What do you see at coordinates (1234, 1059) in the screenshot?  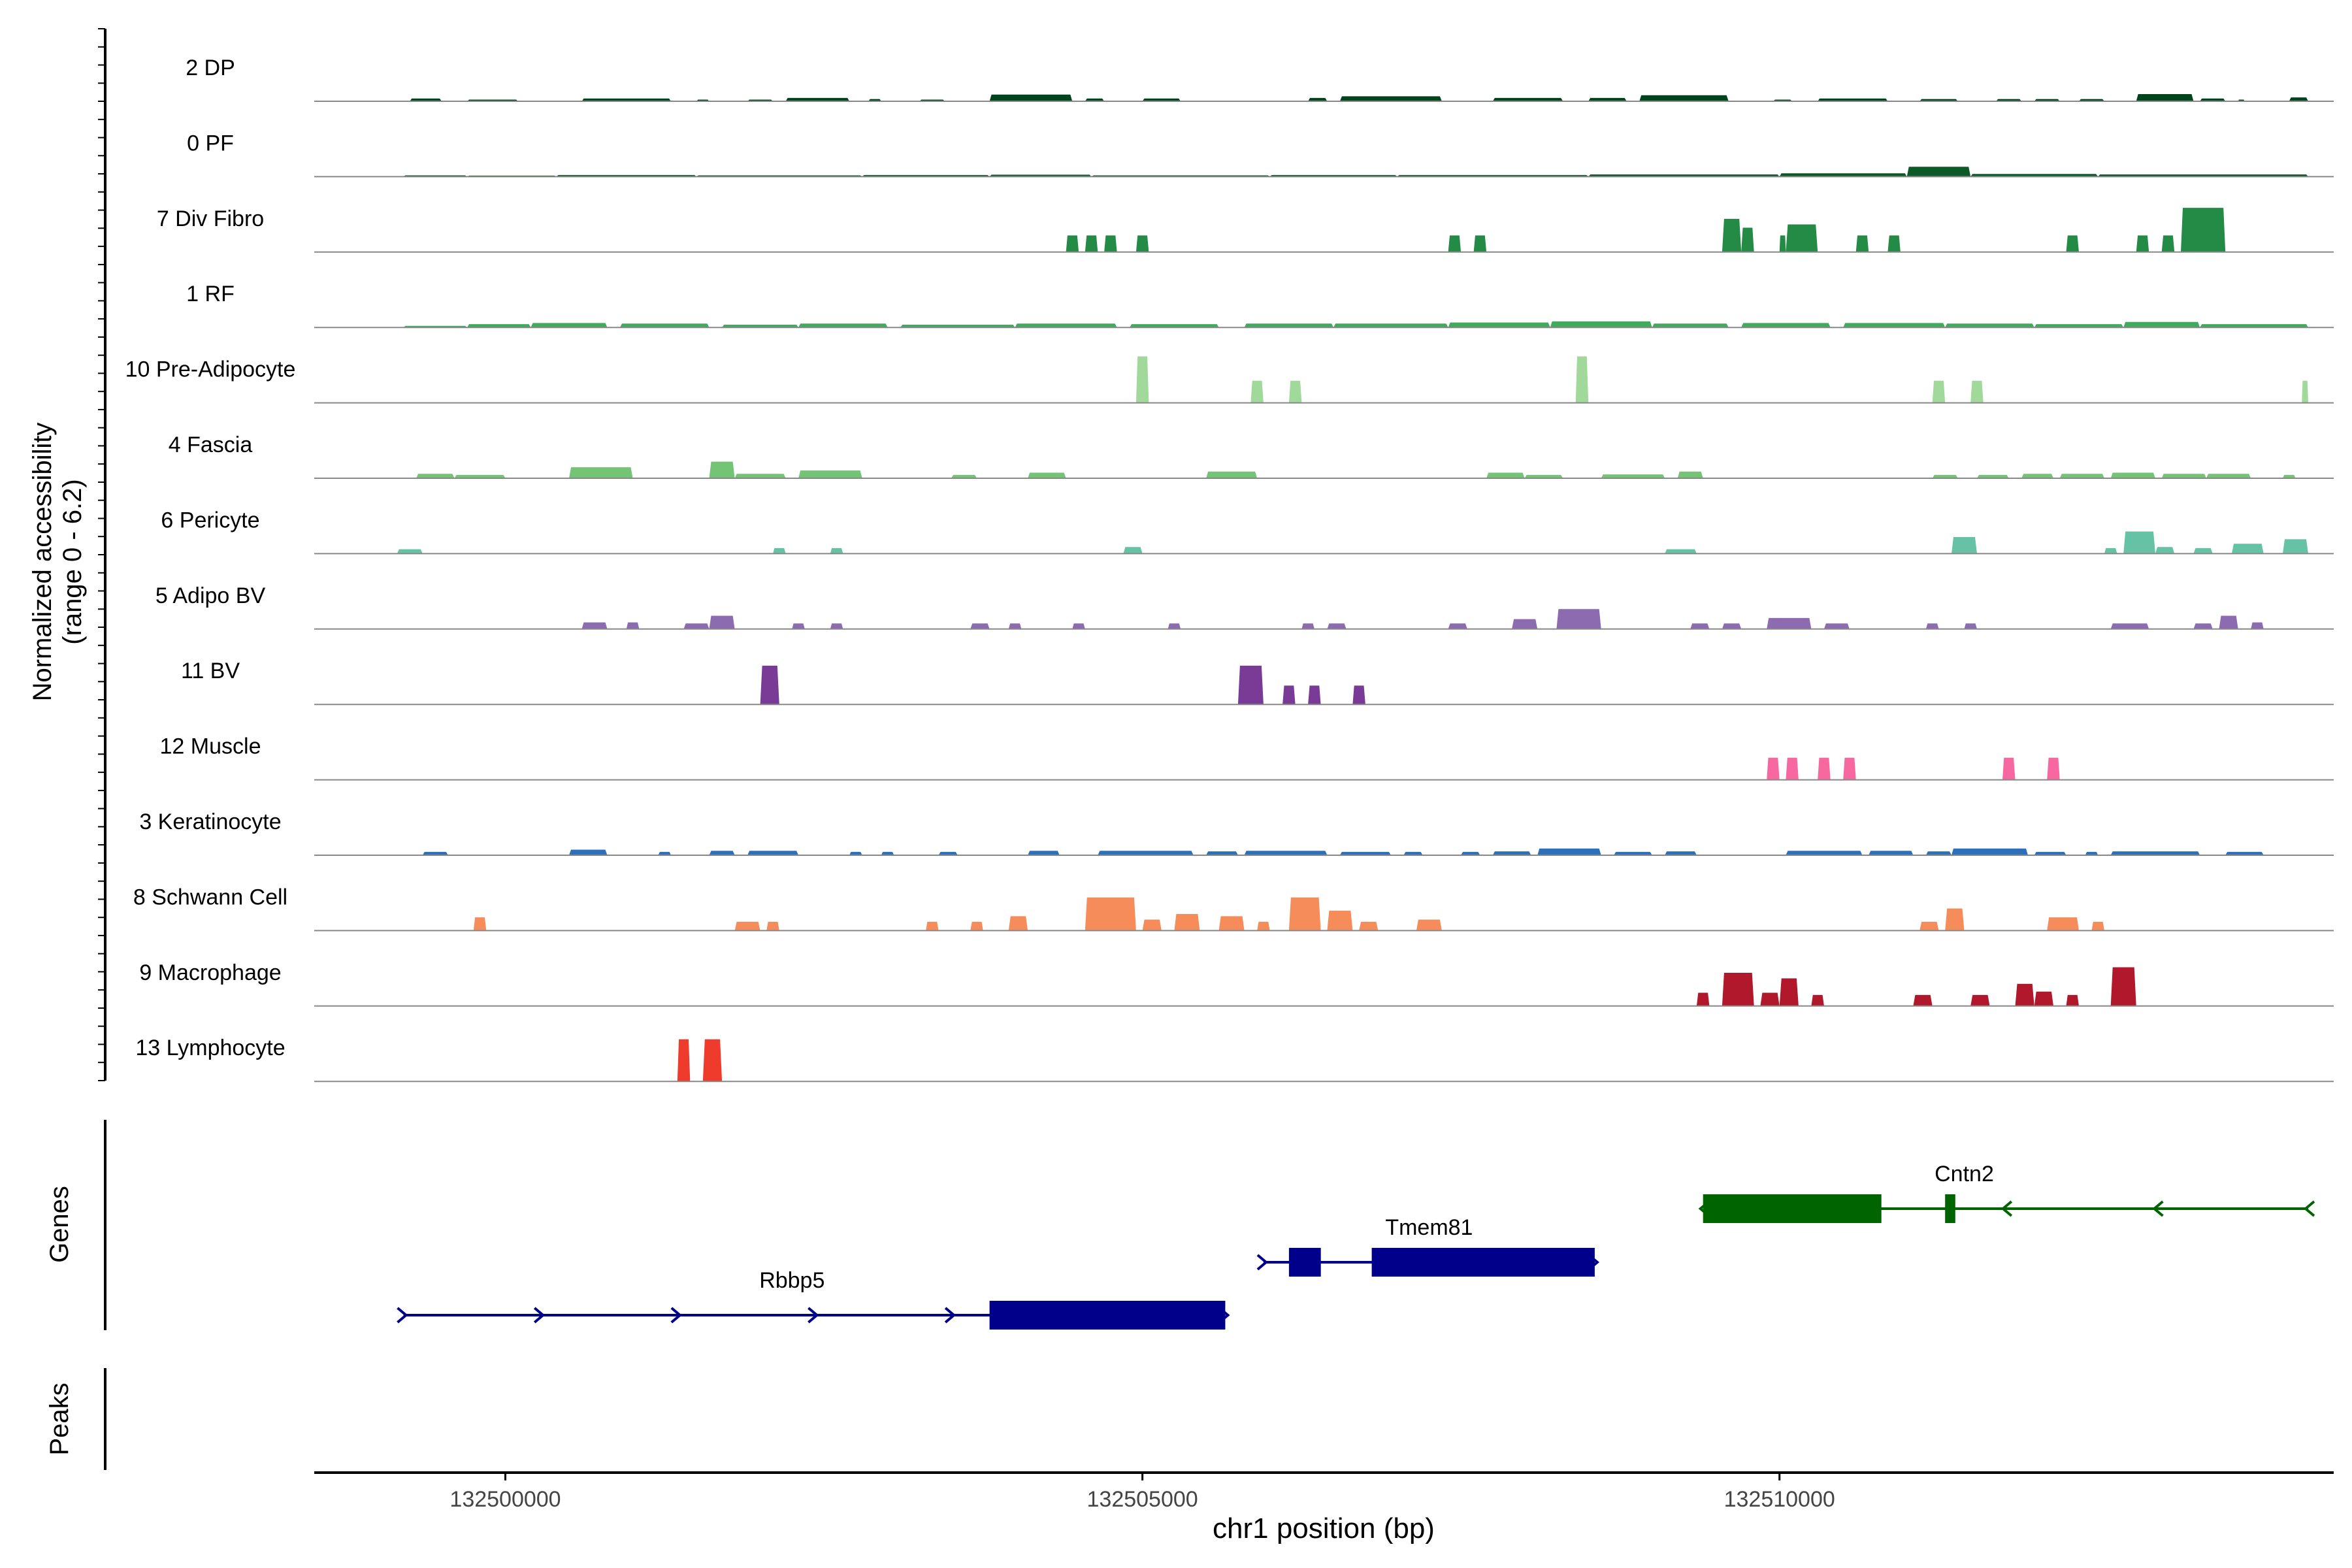 I see `track-13-lymphocyte: 13 Lymphocyte` at bounding box center [1234, 1059].